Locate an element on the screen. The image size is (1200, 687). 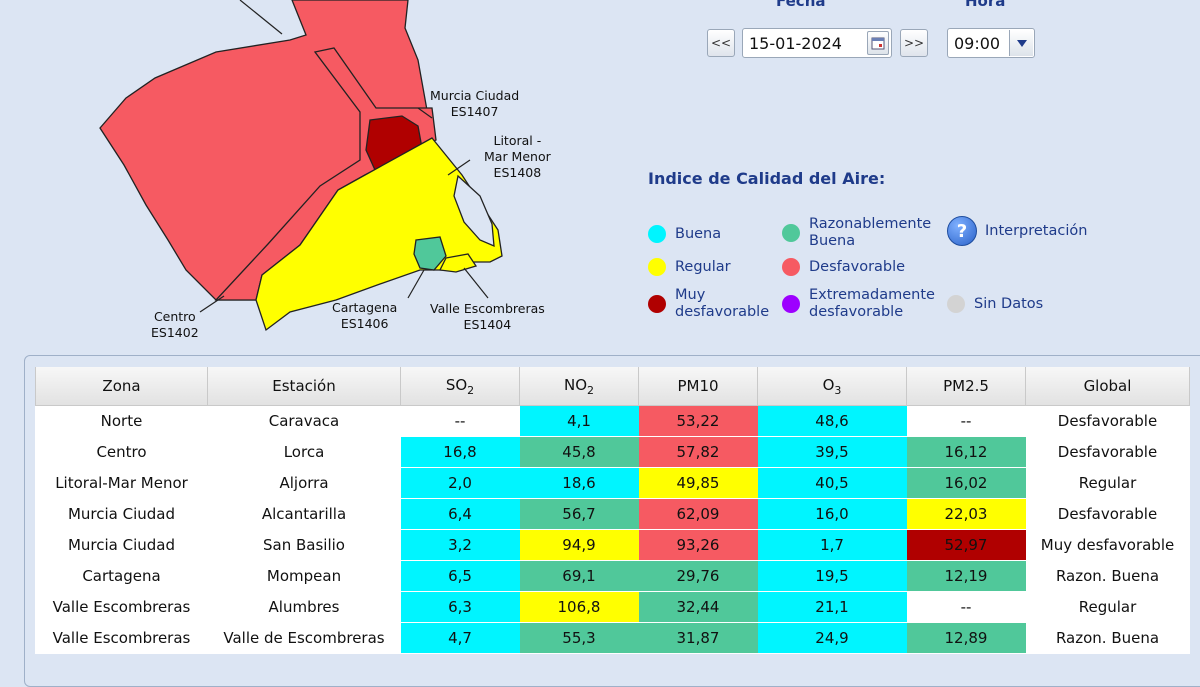
map-label-code: ES1404 is located at coordinates (487, 324).